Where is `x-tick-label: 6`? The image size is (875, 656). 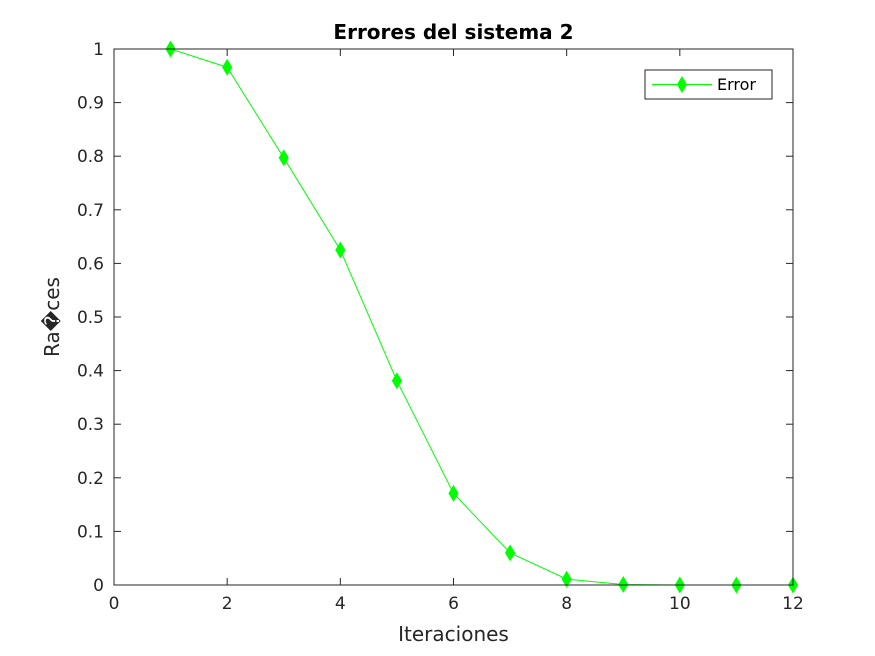
x-tick-label: 6 is located at coordinates (453, 604).